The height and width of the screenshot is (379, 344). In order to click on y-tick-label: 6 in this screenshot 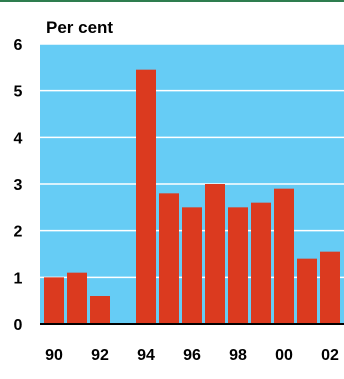, I will do `click(18, 45)`.